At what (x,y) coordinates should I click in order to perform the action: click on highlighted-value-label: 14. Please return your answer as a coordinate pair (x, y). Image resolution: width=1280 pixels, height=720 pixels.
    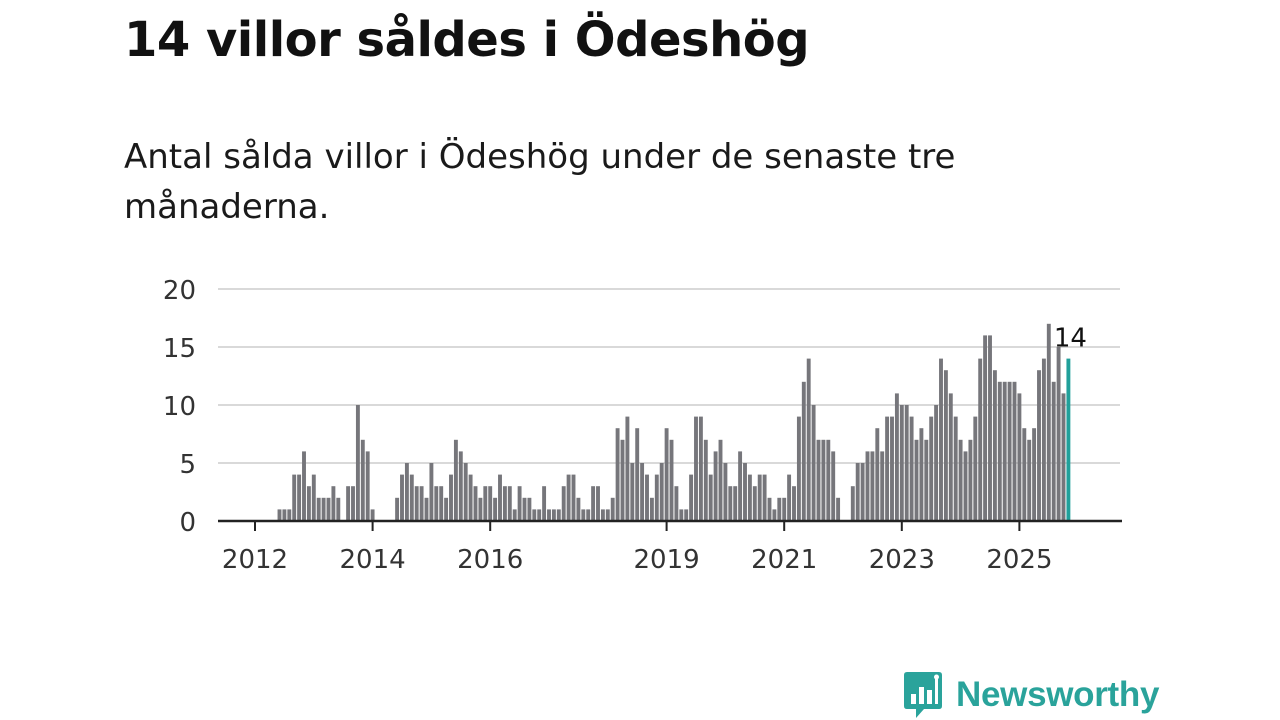
    Looking at the image, I should click on (1070, 339).